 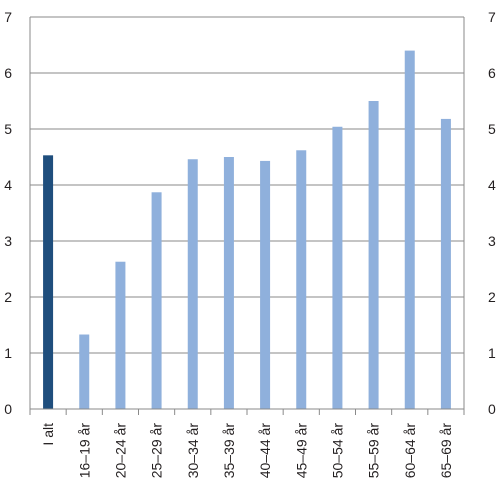 I want to click on bar-total, so click(x=48, y=282).